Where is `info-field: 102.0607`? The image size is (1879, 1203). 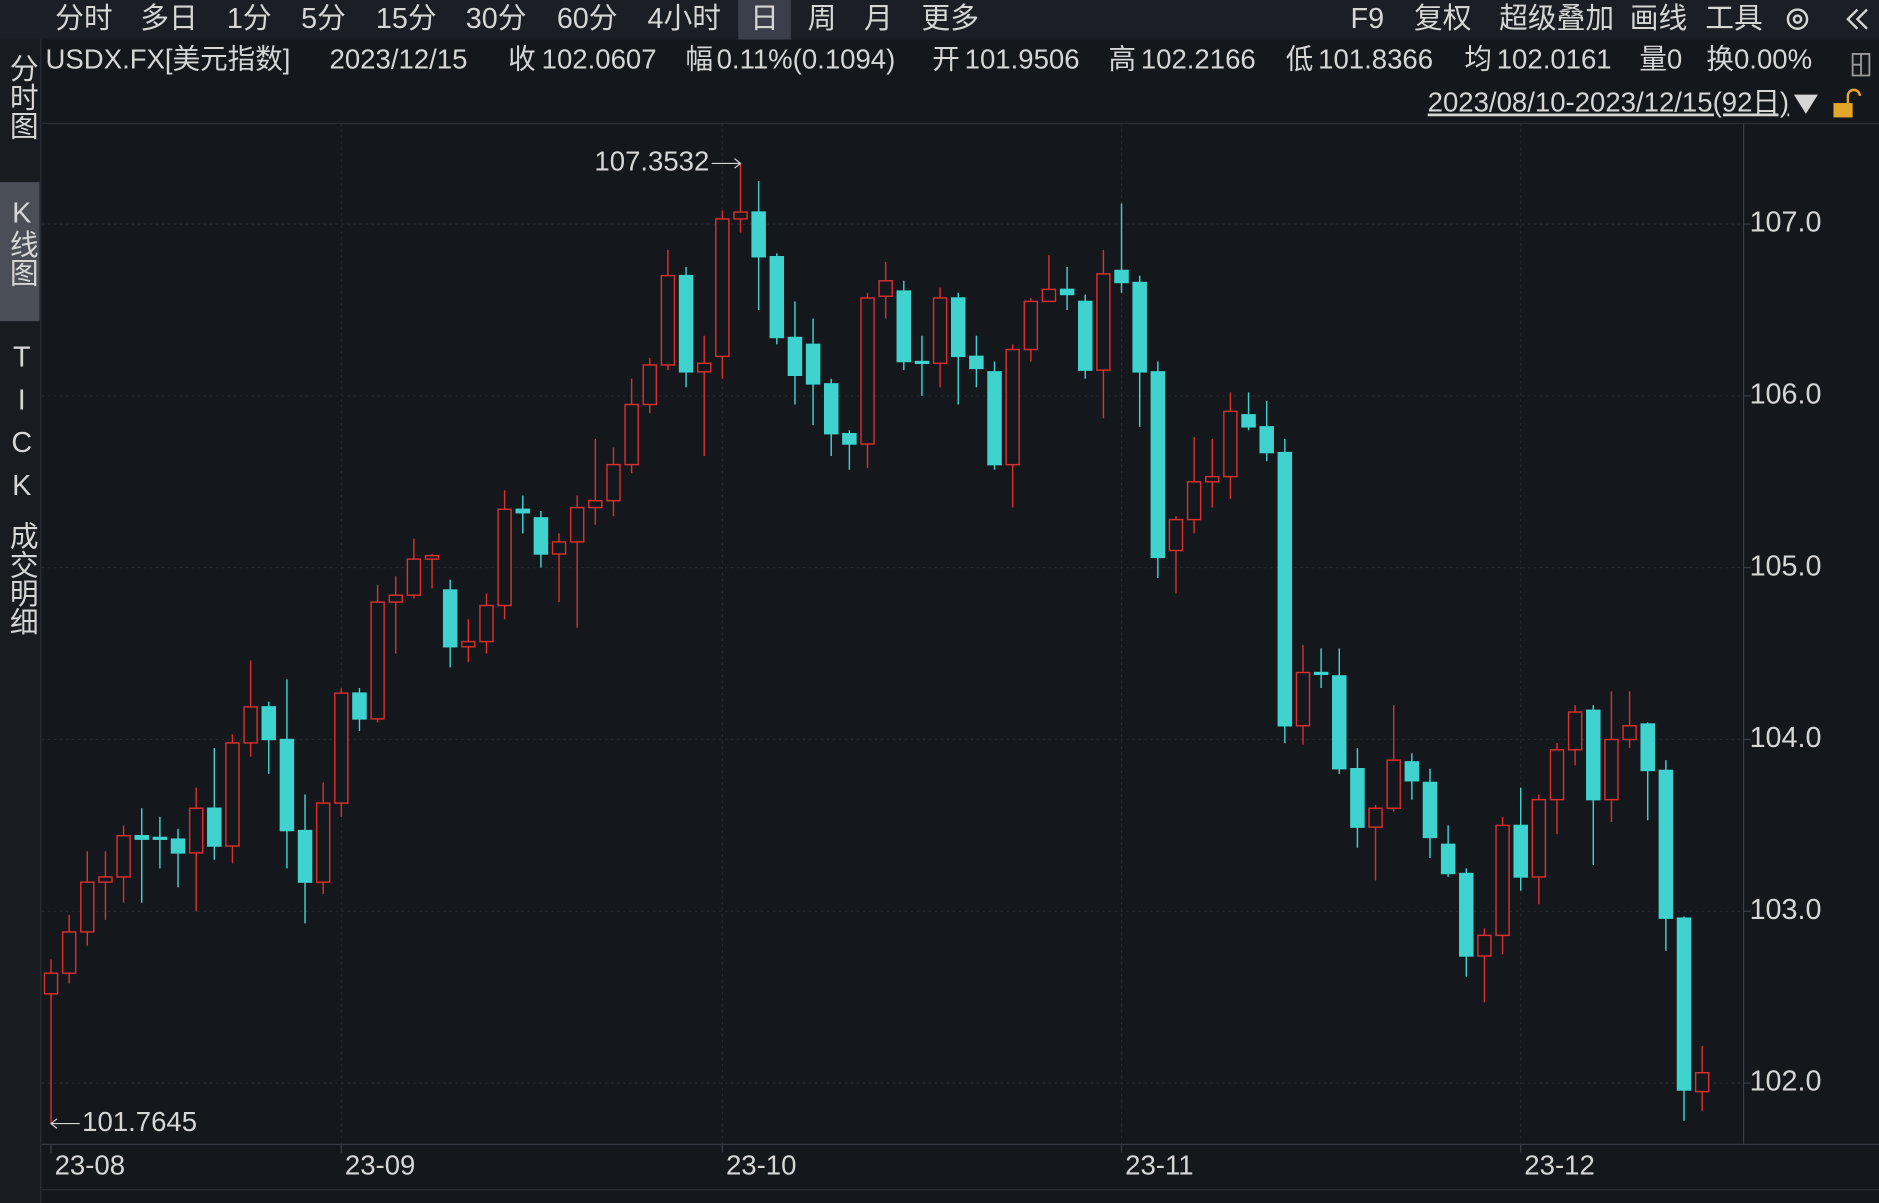
info-field: 102.0607 is located at coordinates (599, 58).